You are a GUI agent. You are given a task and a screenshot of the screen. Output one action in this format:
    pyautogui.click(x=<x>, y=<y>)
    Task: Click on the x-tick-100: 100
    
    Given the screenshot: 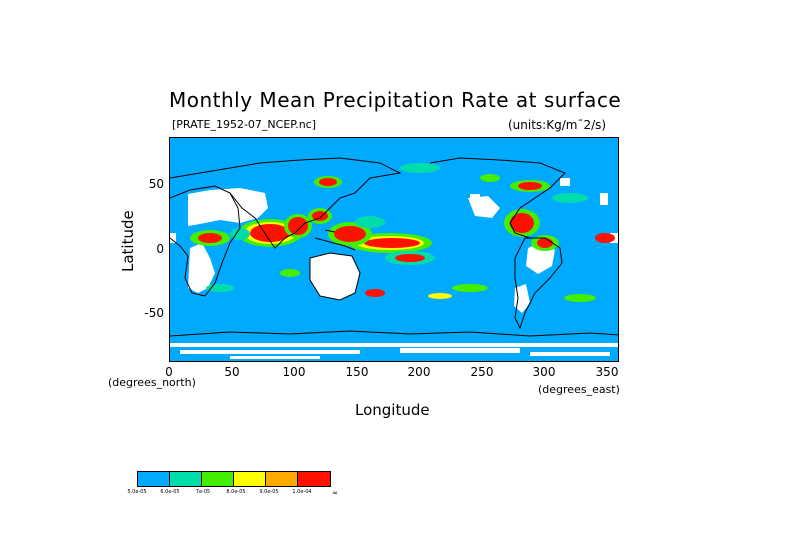 What is the action you would take?
    pyautogui.click(x=294, y=372)
    